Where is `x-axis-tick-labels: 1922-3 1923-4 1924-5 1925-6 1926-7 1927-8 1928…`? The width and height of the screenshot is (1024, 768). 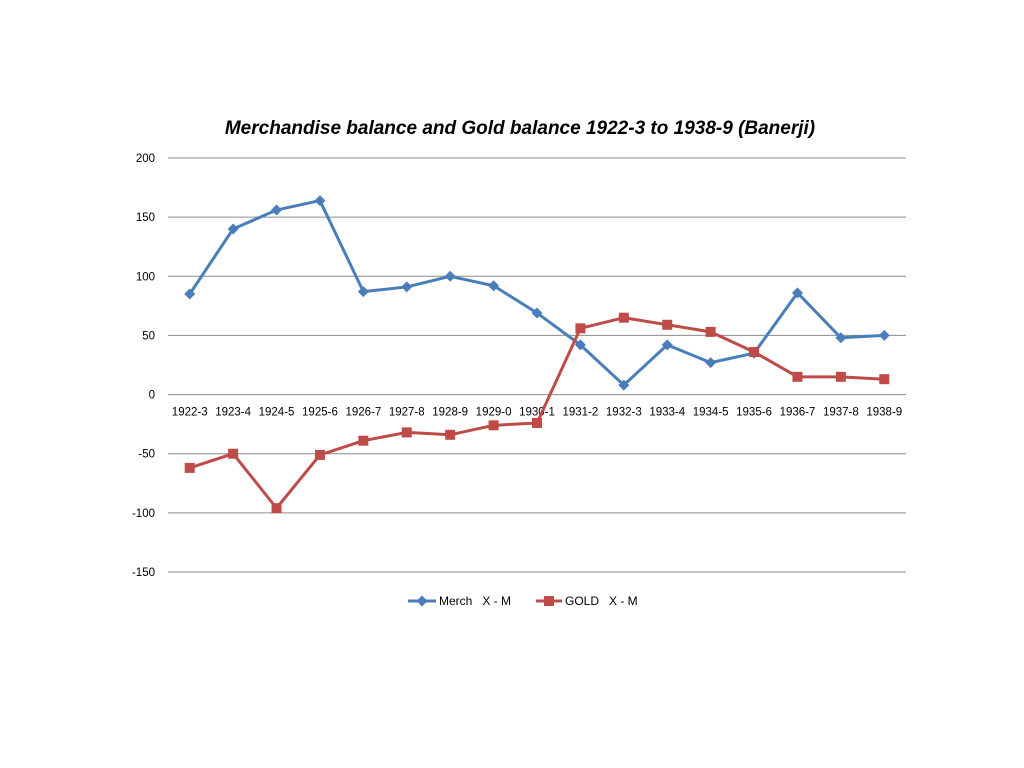 x-axis-tick-labels: 1922-3 1923-4 1924-5 1925-6 1926-7 1927-8 1928… is located at coordinates (537, 413).